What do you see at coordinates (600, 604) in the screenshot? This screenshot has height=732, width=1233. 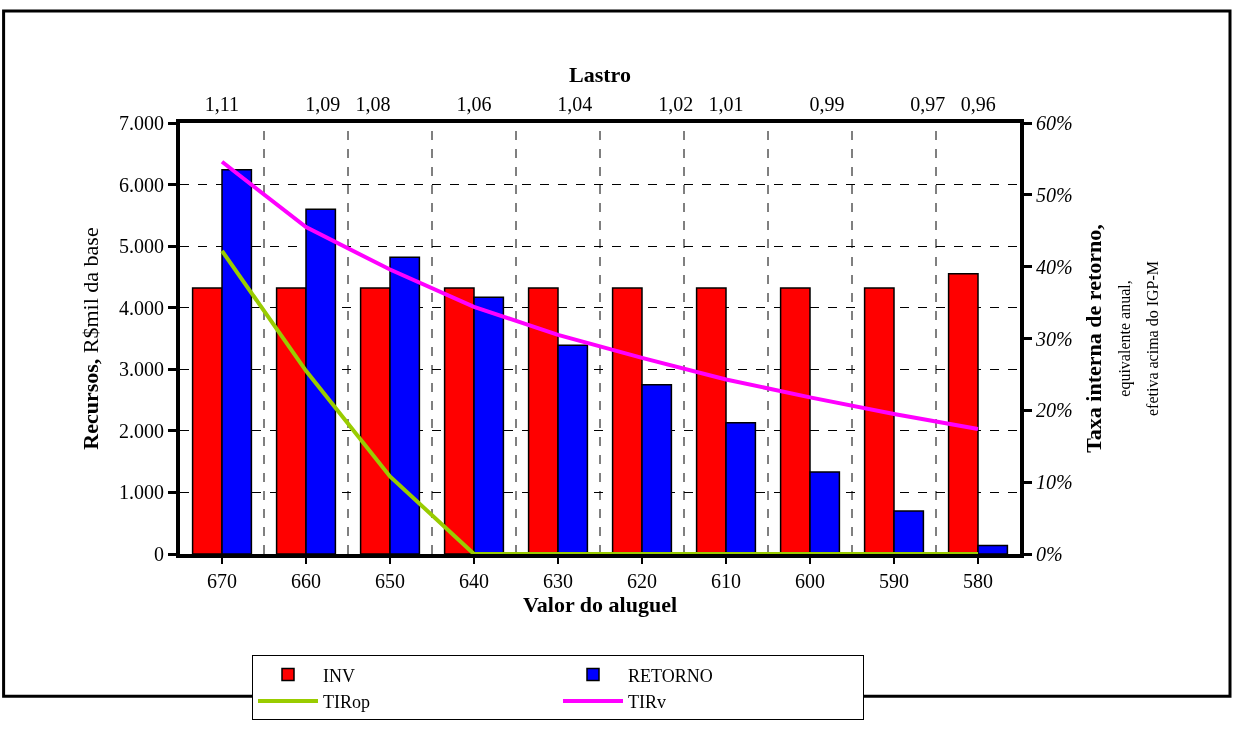 I see `x-axis-title: Valor do aluguel` at bounding box center [600, 604].